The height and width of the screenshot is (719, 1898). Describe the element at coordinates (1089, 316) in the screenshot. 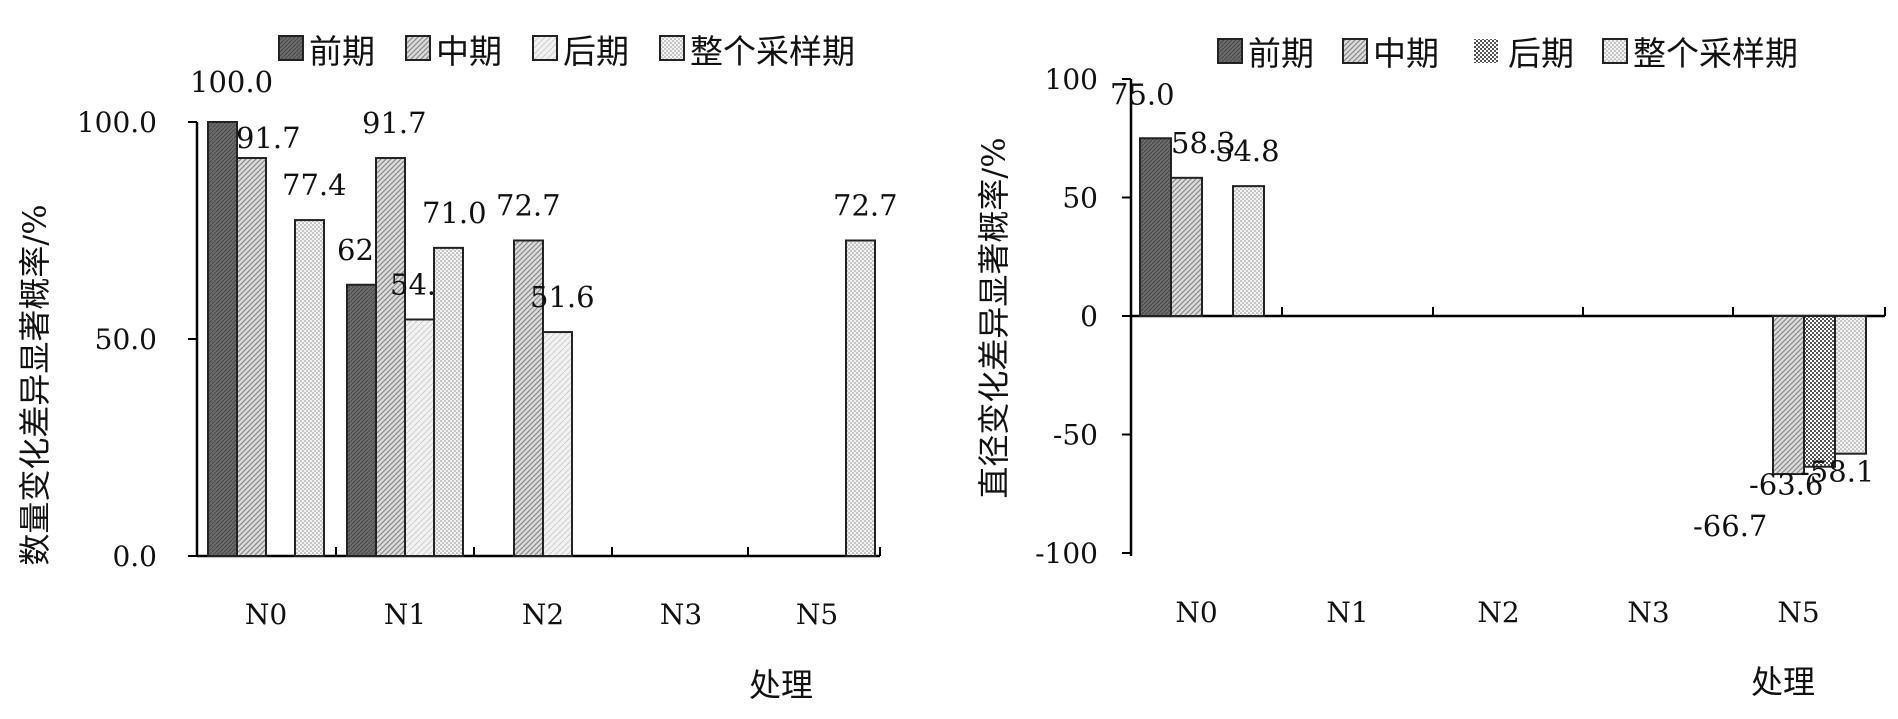

I see `y-tick-label: 0` at that location.